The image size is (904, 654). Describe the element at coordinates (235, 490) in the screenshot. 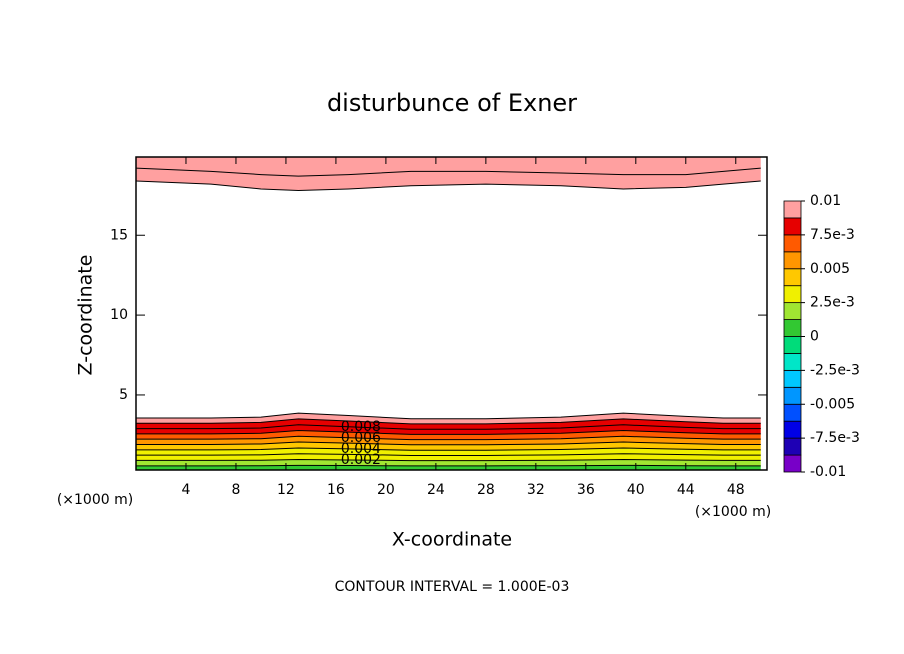

I see `x-tick-label: 8` at that location.